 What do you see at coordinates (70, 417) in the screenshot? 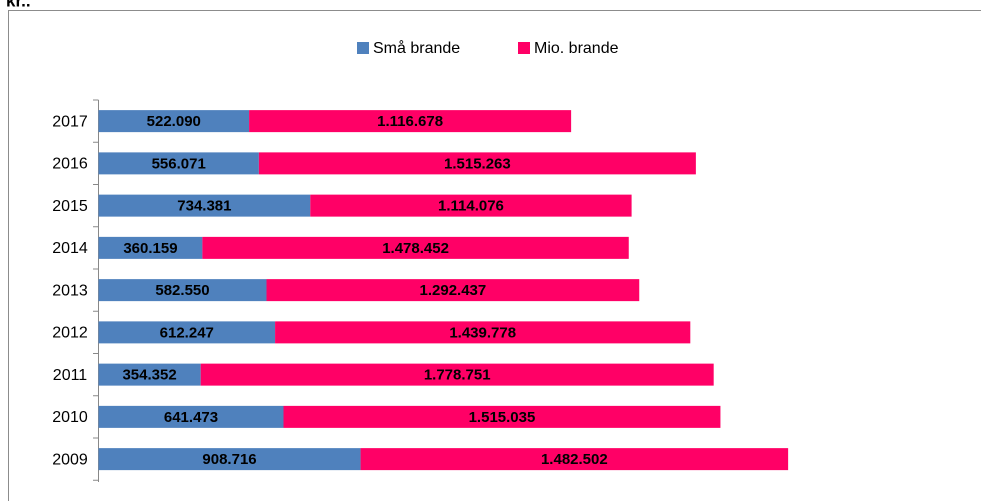
I see `y-tick-label: 2010` at bounding box center [70, 417].